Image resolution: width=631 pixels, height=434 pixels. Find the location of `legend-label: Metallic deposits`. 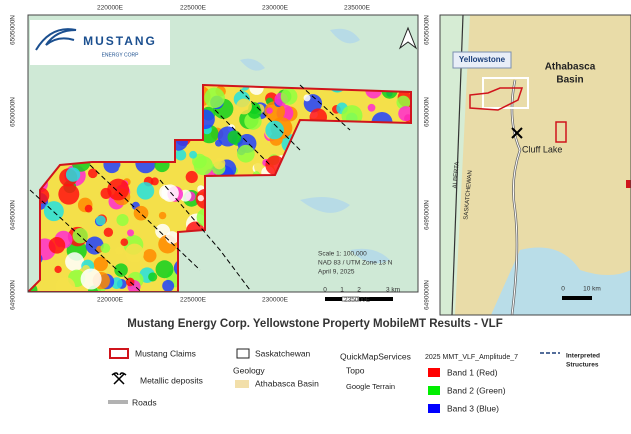

legend-label: Metallic deposits is located at coordinates (171, 380).